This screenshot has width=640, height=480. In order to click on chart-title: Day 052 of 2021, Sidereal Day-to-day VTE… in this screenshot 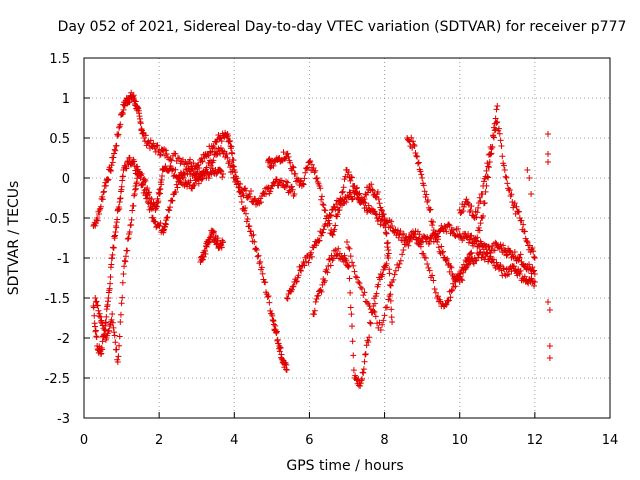, I will do `click(342, 27)`.